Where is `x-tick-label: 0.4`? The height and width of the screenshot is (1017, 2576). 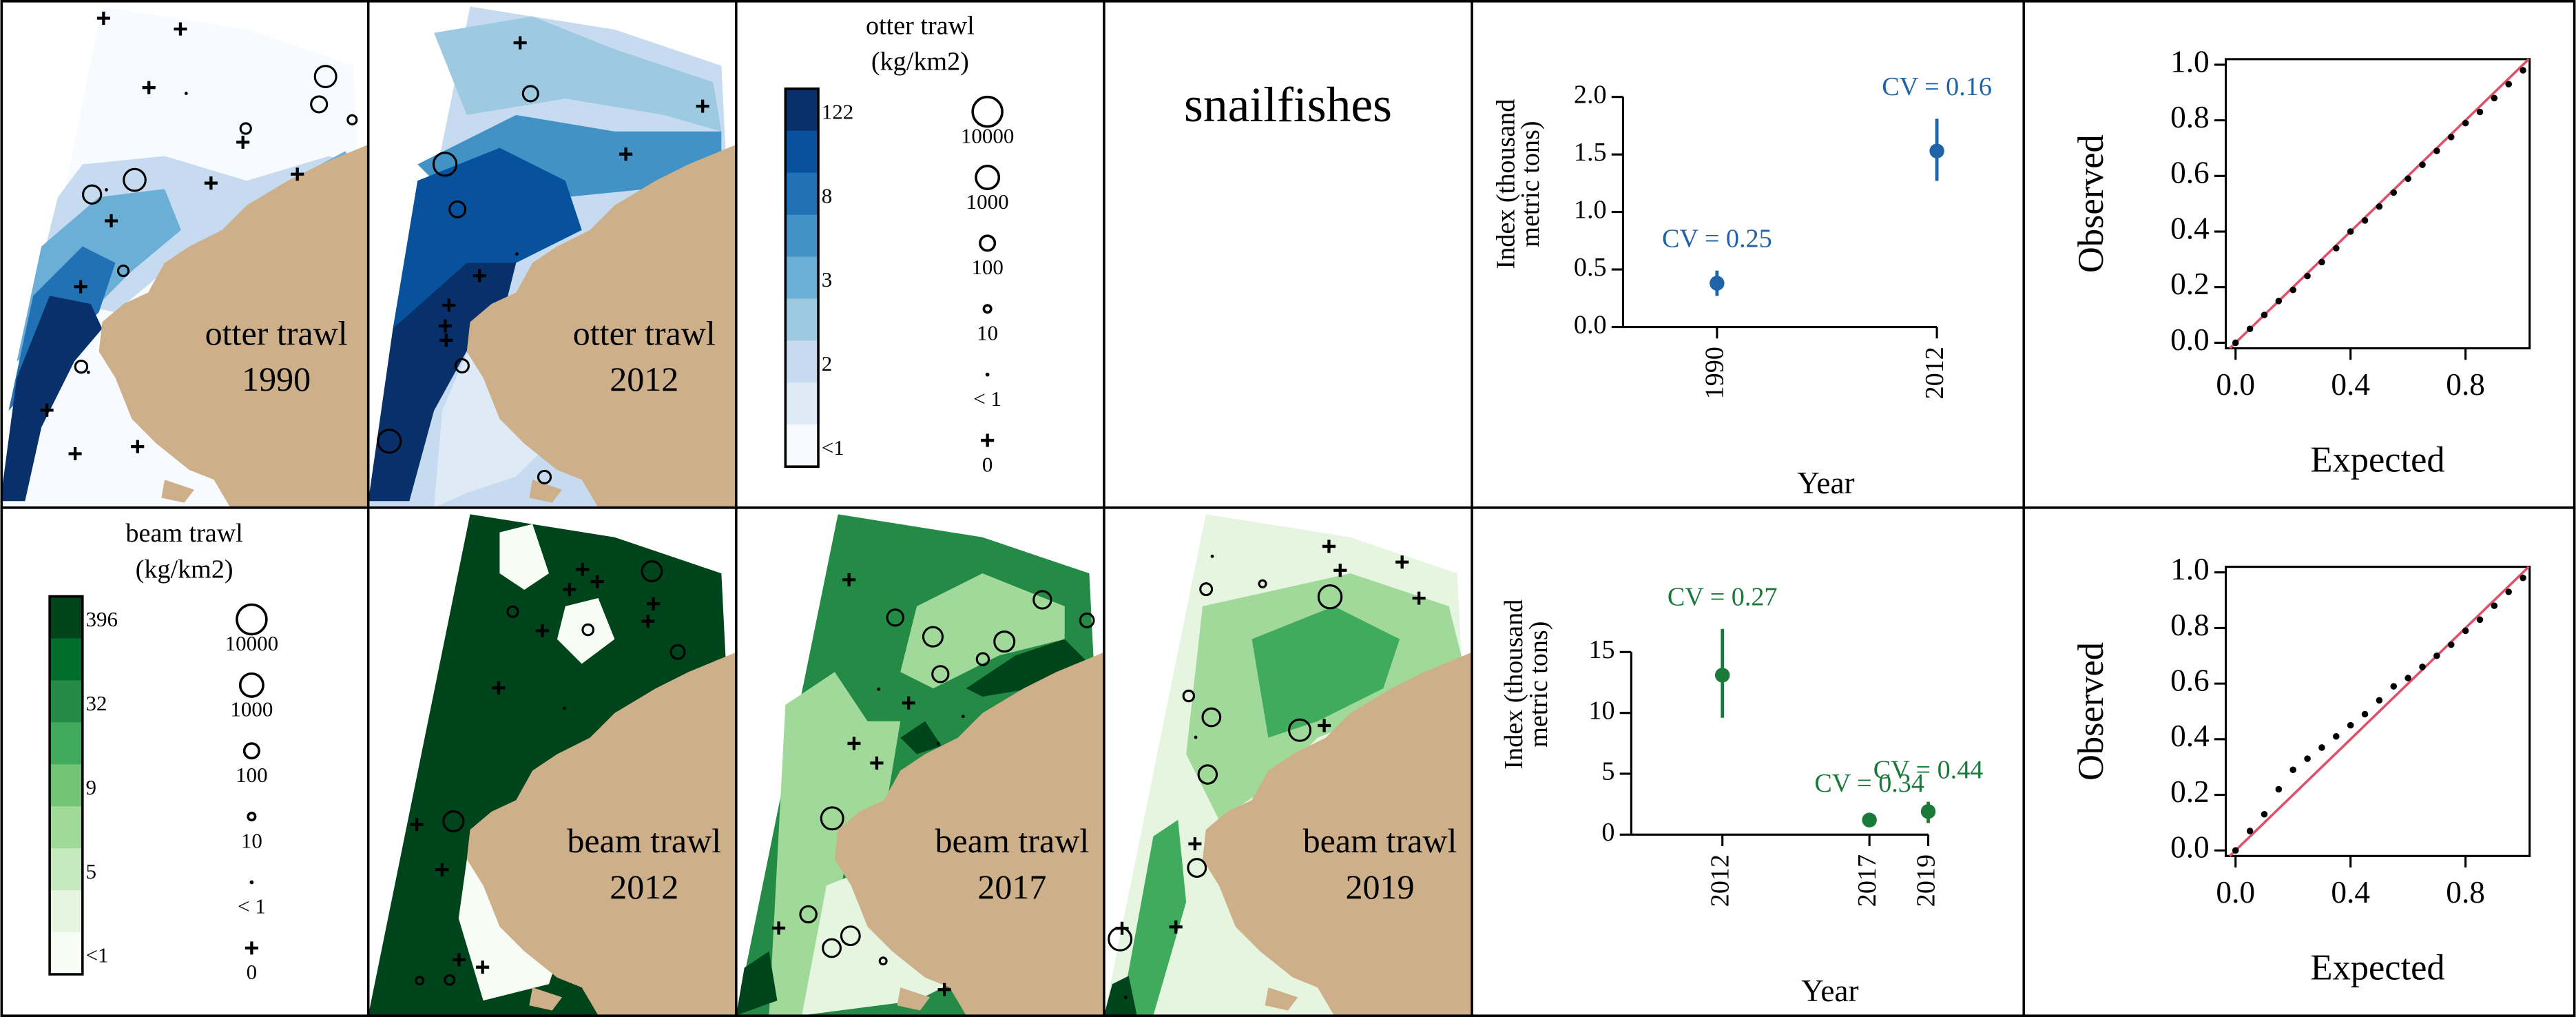 x-tick-label: 0.4 is located at coordinates (2350, 384).